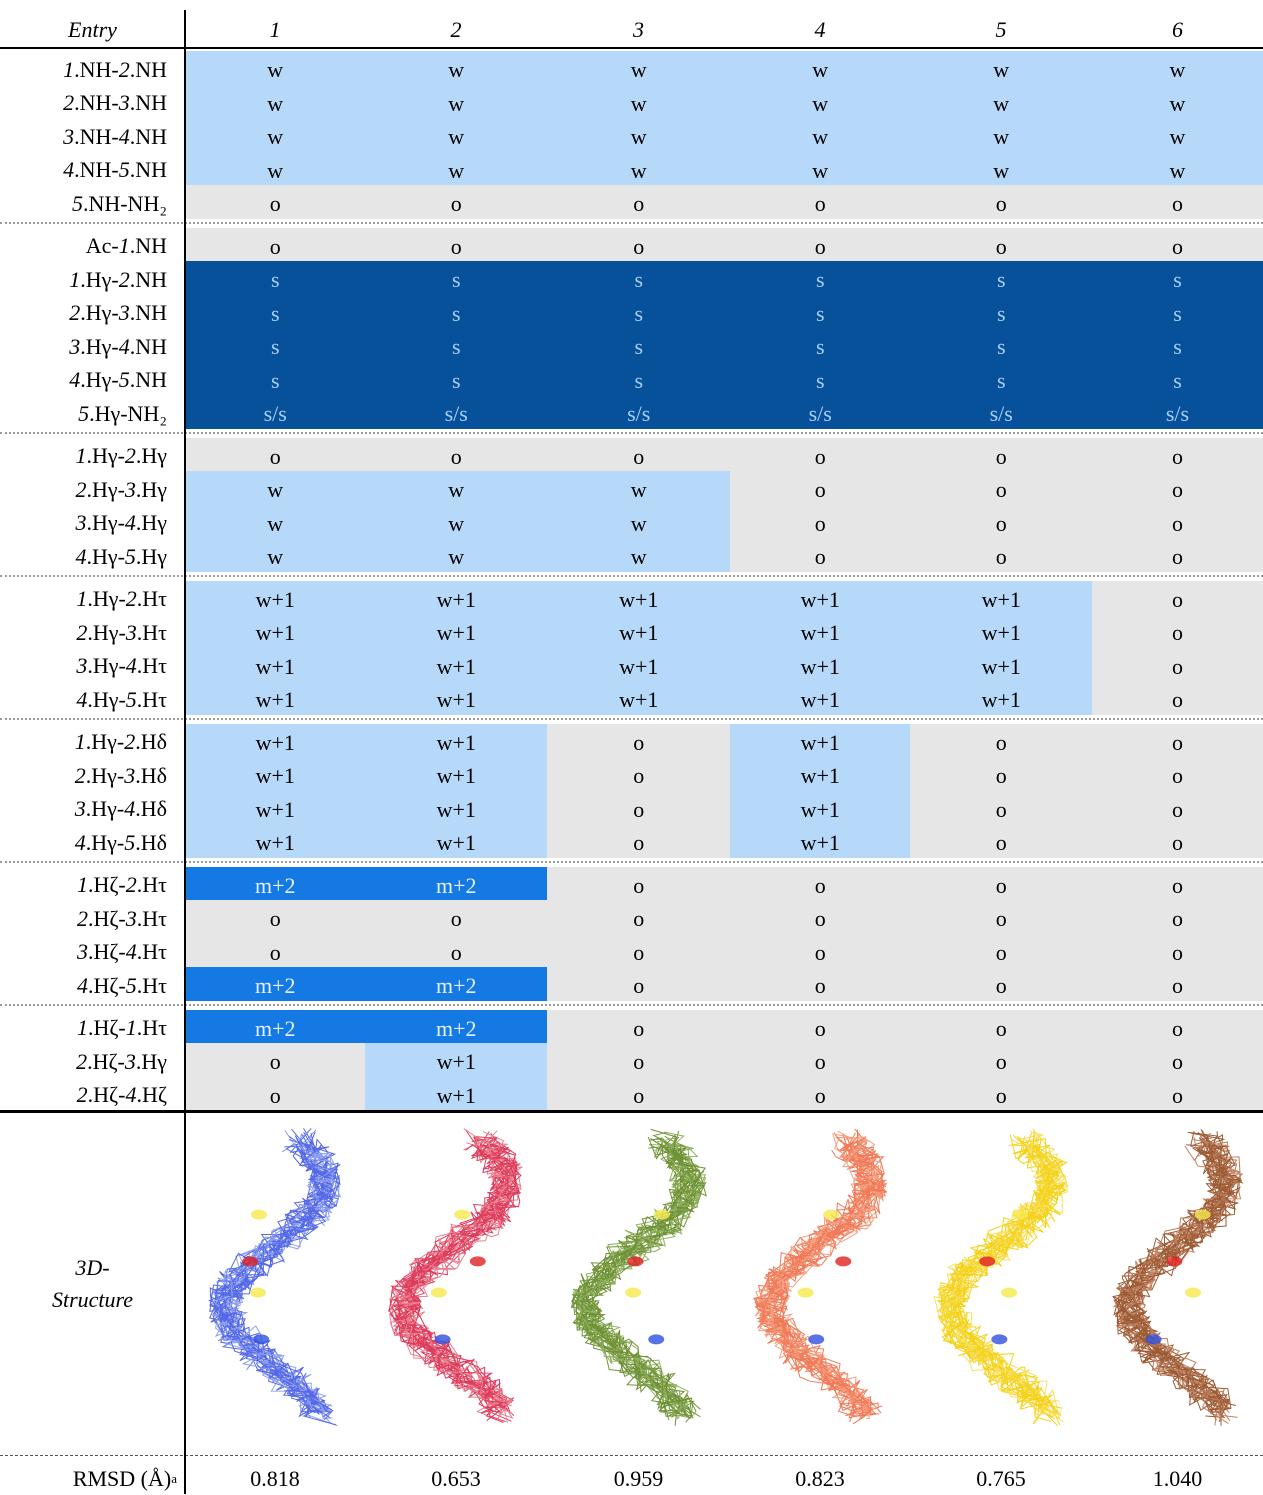 Image resolution: width=1263 pixels, height=1495 pixels. Describe the element at coordinates (1001, 29) in the screenshot. I see `column-header: 5` at that location.